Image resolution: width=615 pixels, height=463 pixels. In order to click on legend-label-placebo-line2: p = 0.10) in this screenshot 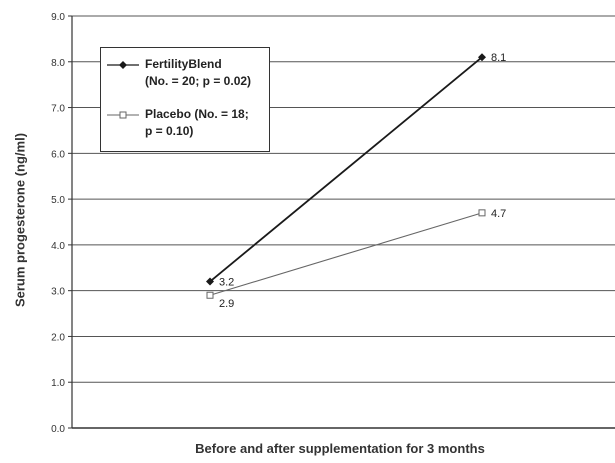, I will do `click(169, 131)`.